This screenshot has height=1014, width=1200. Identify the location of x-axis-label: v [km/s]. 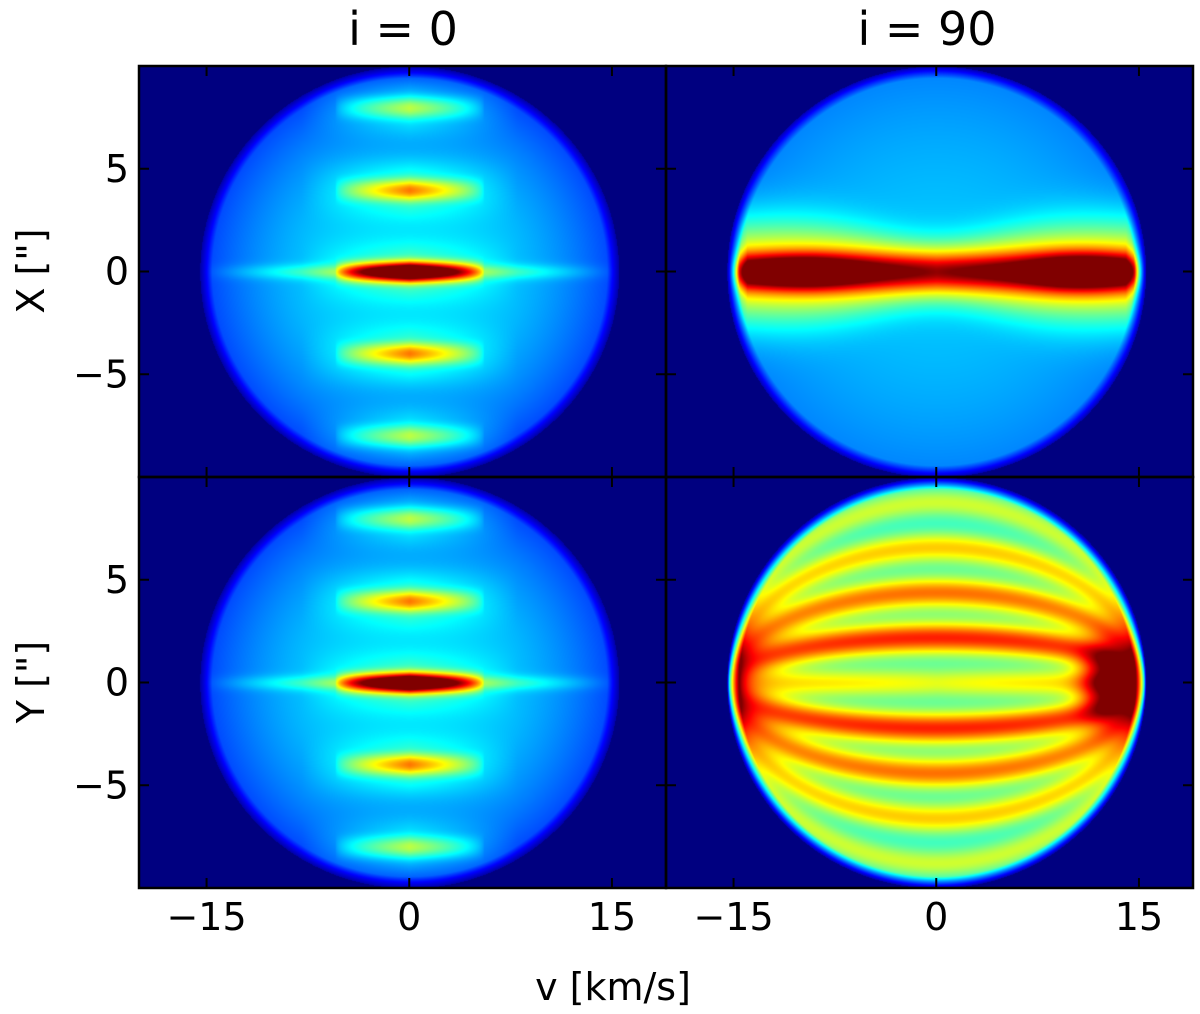
(613, 987).